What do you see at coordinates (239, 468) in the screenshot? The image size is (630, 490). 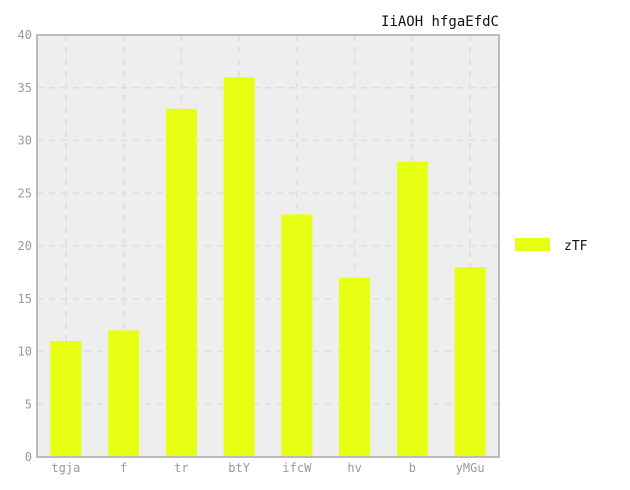 I see `x-tick-label-btY: btY` at bounding box center [239, 468].